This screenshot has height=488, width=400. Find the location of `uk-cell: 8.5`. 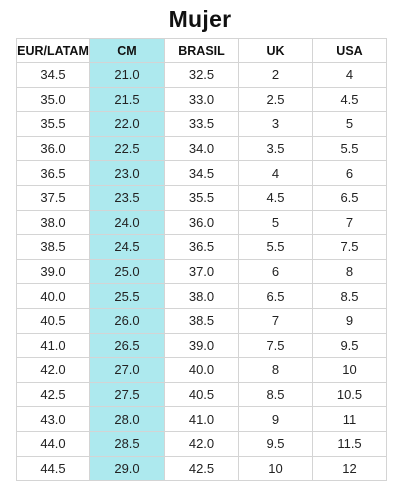

uk-cell: 8.5 is located at coordinates (275, 394).